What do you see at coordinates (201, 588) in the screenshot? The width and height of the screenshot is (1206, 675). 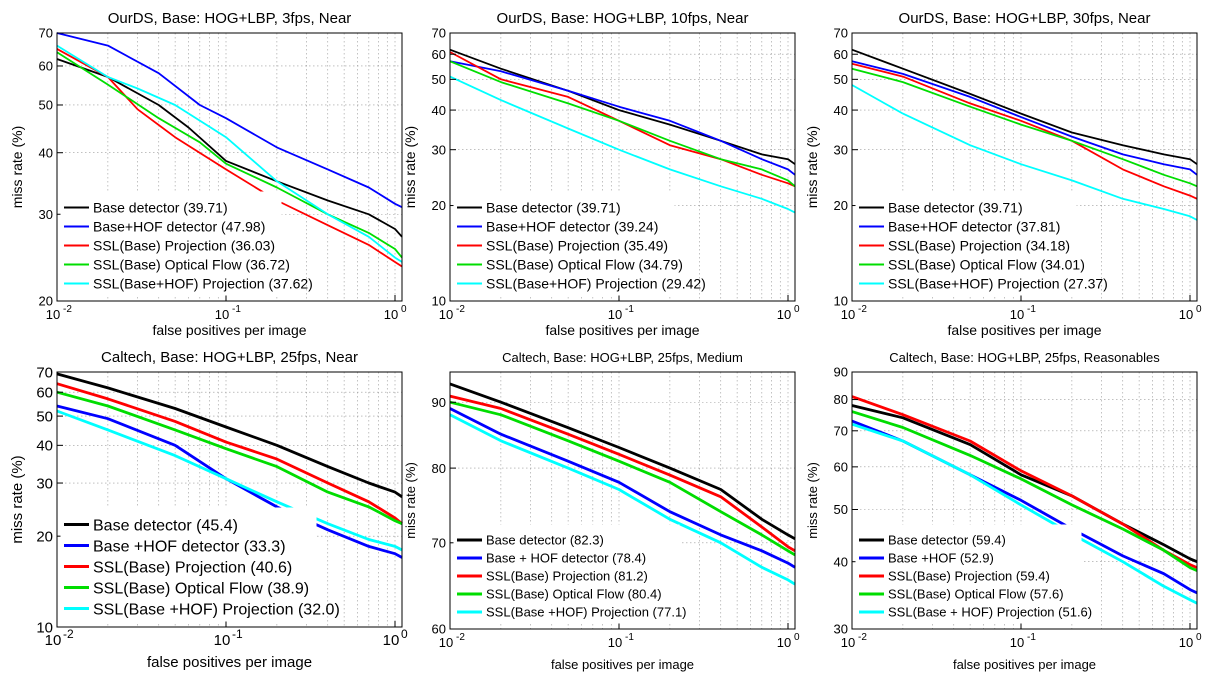 I see `legend-entry: SSL(Base) Optical Flow (38.9)` at bounding box center [201, 588].